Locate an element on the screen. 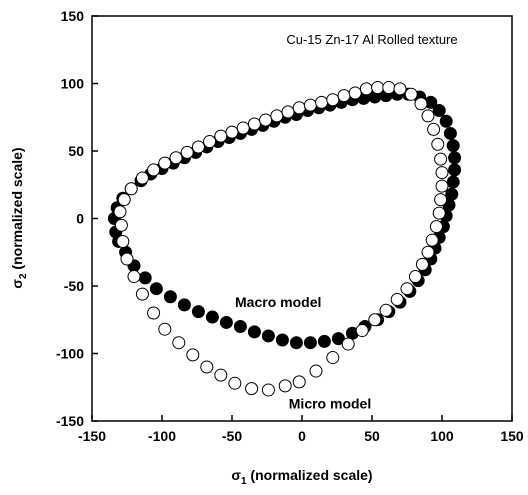 The image size is (528, 495). y-tick-label: -50 is located at coordinates (74, 286).